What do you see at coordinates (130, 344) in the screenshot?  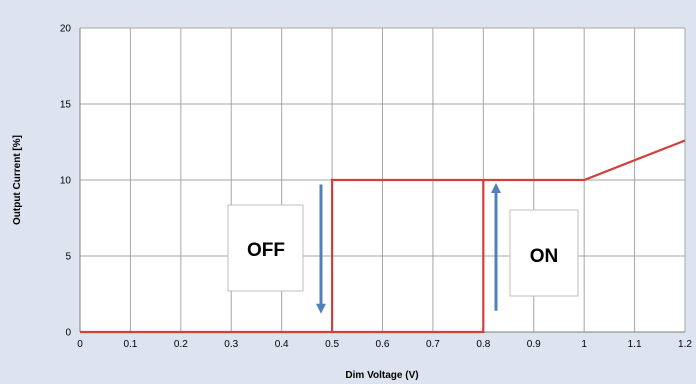 I see `x-tick-label: 0.1` at bounding box center [130, 344].